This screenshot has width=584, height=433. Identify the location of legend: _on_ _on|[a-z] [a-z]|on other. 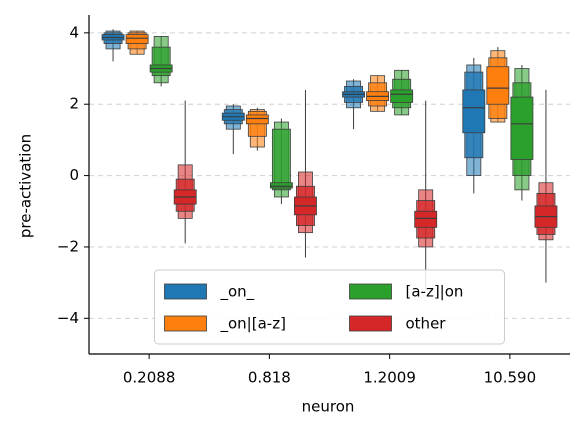
(329, 307).